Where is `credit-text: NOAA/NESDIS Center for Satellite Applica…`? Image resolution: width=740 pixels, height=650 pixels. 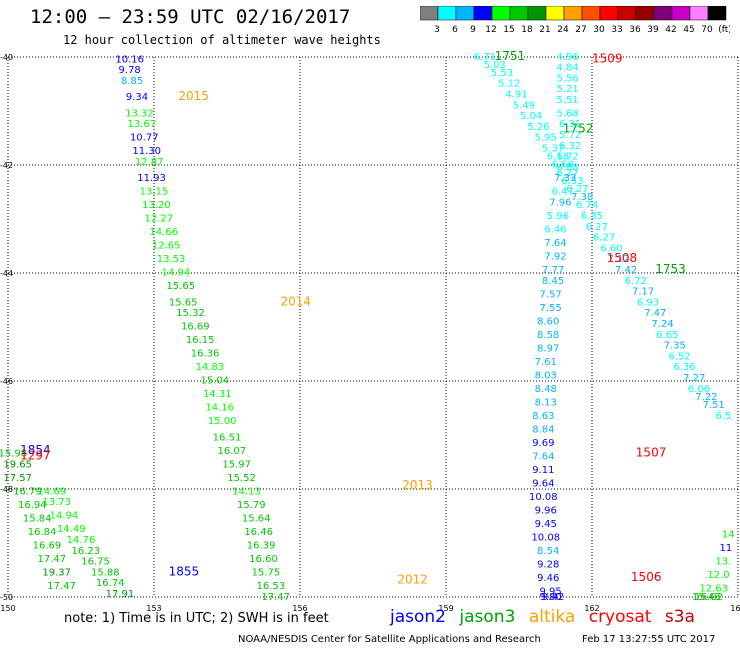 credit-text: NOAA/NESDIS Center for Satellite Applica… is located at coordinates (389, 639).